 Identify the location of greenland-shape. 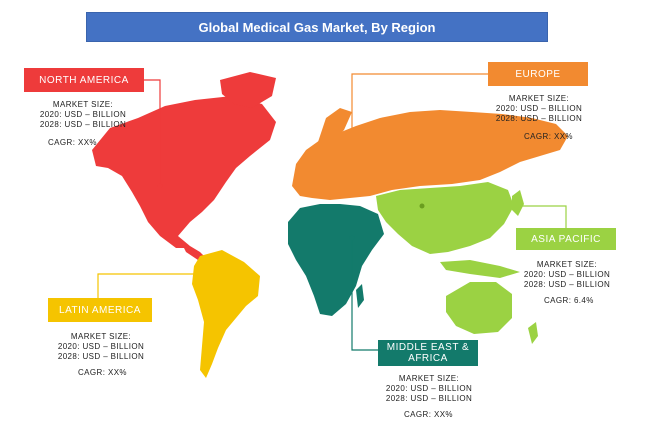
(248, 90).